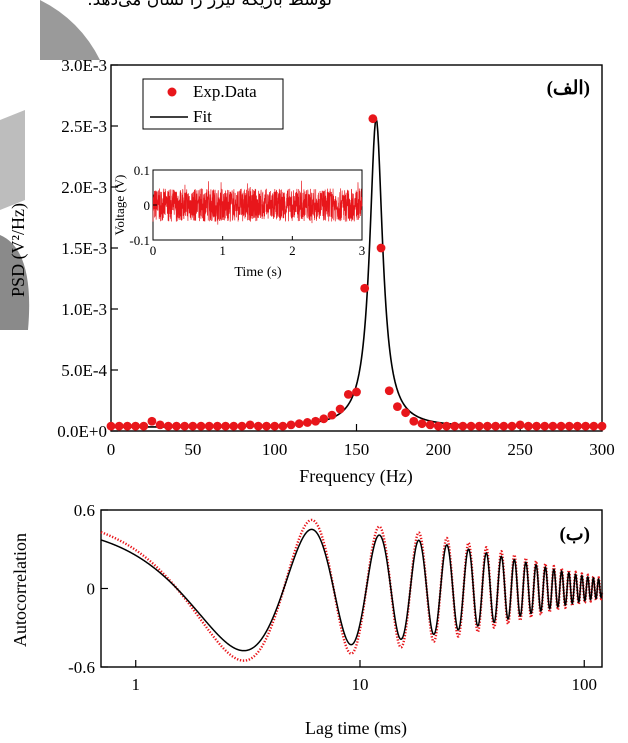 The width and height of the screenshot is (628, 743). What do you see at coordinates (356, 728) in the screenshot?
I see `autocorr-x-axis-label: Lag time (ms)` at bounding box center [356, 728].